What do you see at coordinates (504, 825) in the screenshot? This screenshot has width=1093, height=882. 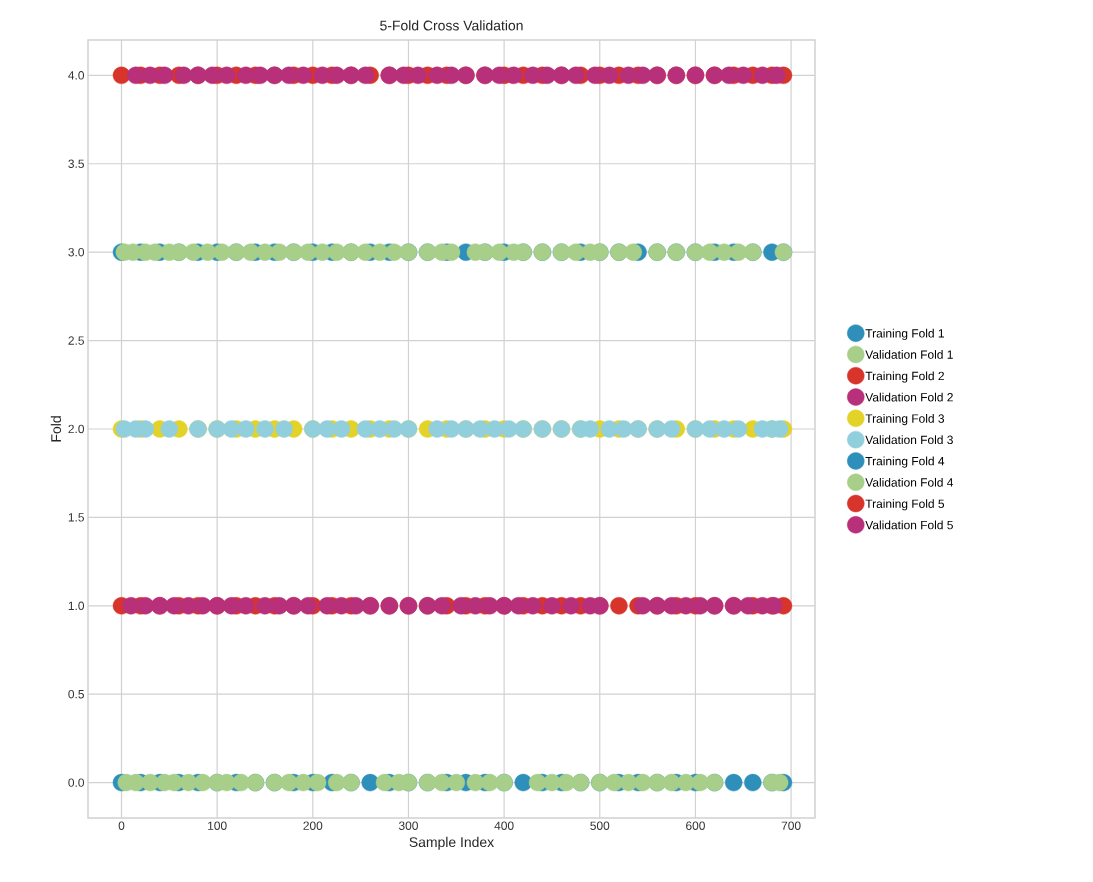 I see `x-tick-label: 400` at bounding box center [504, 825].